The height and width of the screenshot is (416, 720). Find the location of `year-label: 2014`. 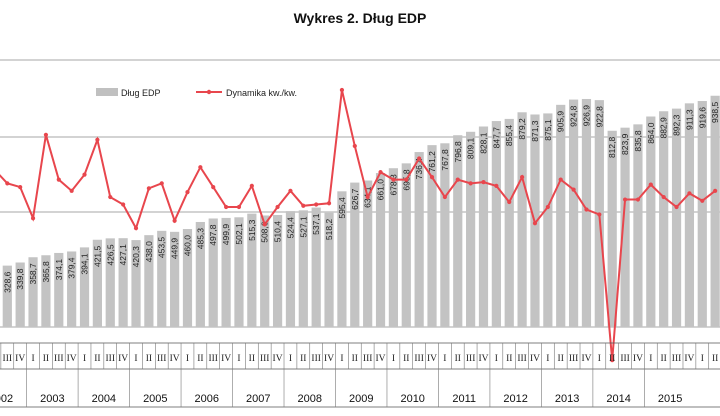

year-label: 2014 is located at coordinates (618, 399).